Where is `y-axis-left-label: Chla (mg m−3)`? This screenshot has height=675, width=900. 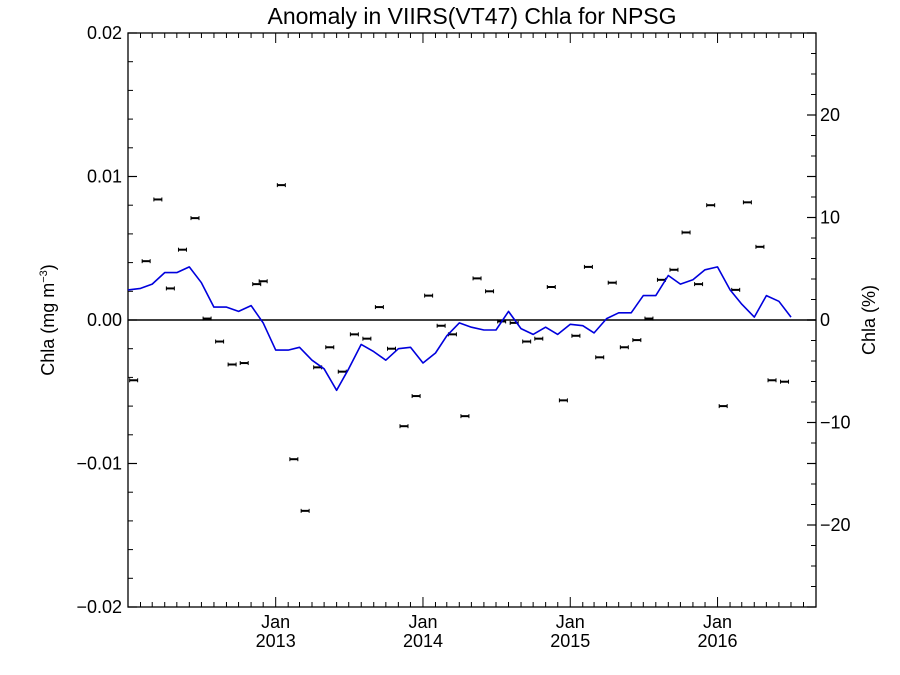
y-axis-left-label: Chla (mg m−3) is located at coordinates (48, 320).